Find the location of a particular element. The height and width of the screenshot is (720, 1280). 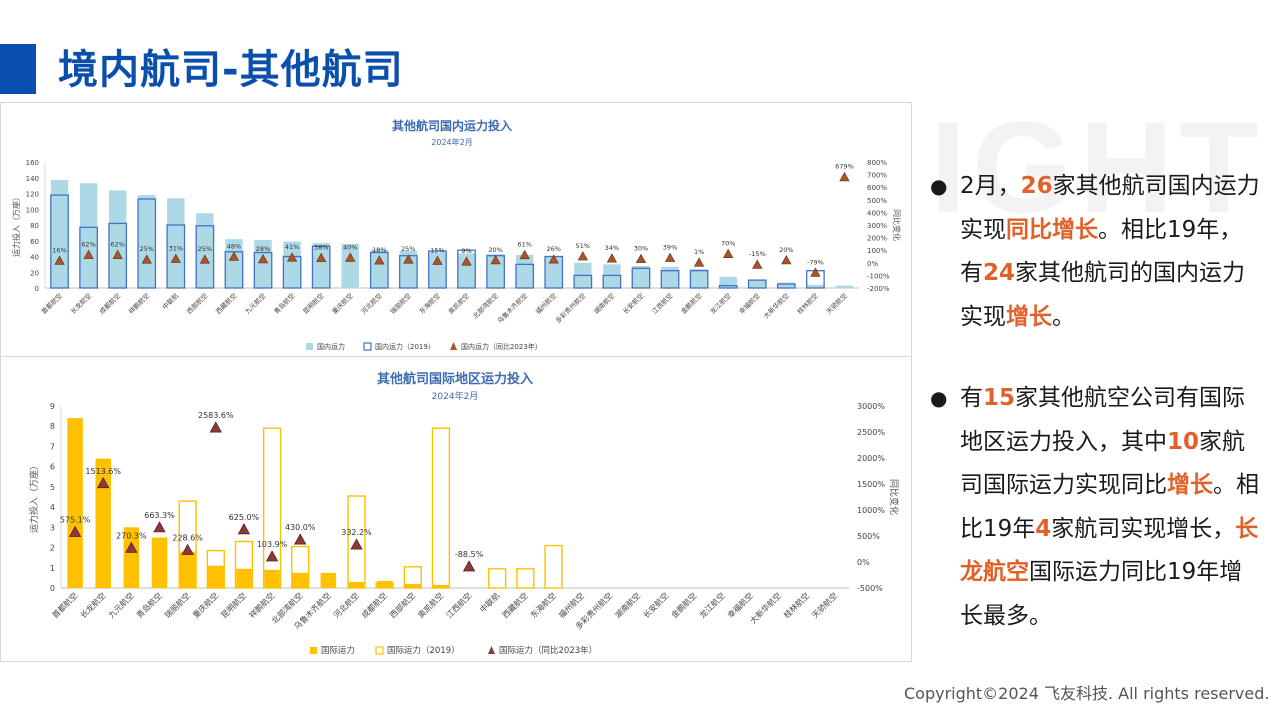

legend-label: 国内运力 is located at coordinates (331, 346).